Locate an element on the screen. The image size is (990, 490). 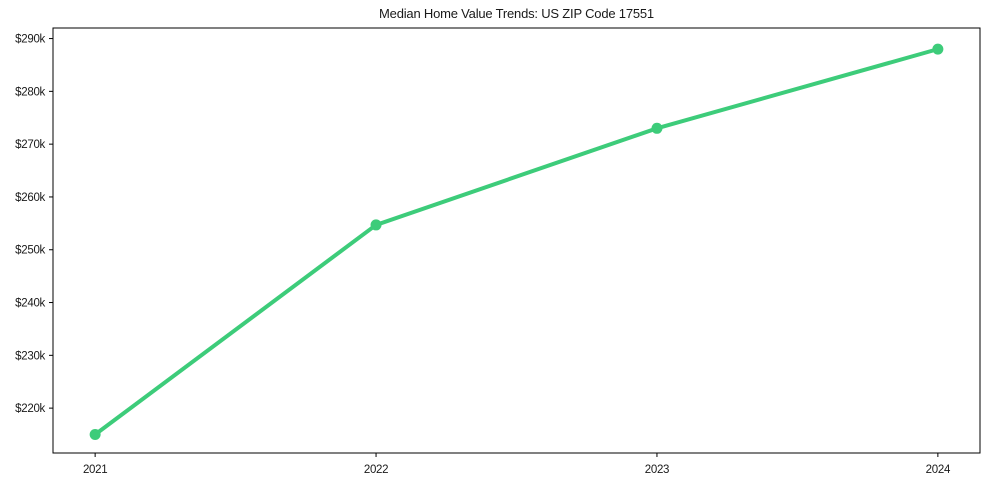
y-tick-label: $240k is located at coordinates (30, 304).